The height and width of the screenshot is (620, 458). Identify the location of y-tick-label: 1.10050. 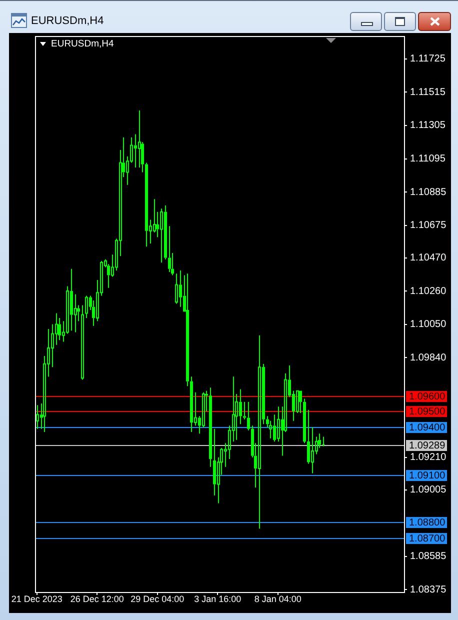
(428, 324).